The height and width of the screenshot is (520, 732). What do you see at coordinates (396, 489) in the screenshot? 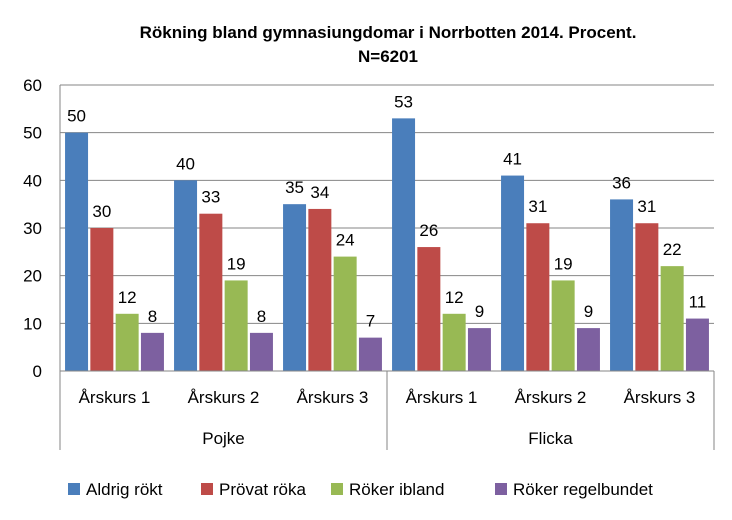
I see `legend-label: Röker ibland` at bounding box center [396, 489].